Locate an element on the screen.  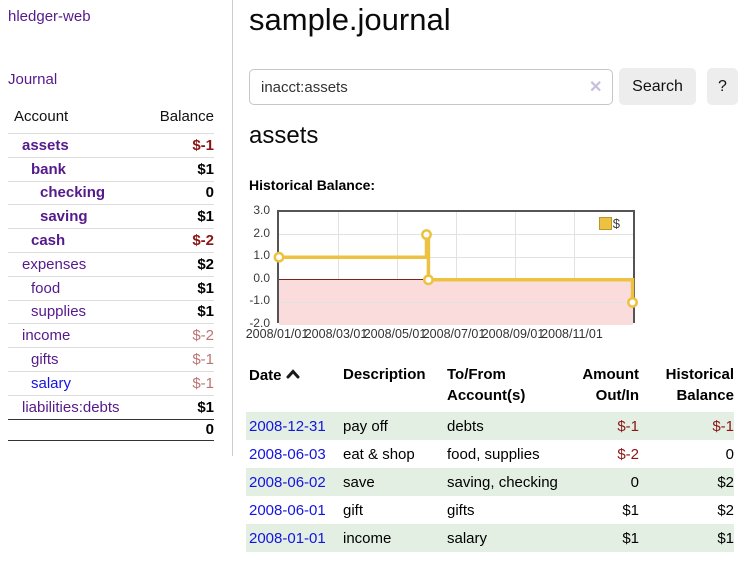
balance-chart: $ is located at coordinates (455, 267).